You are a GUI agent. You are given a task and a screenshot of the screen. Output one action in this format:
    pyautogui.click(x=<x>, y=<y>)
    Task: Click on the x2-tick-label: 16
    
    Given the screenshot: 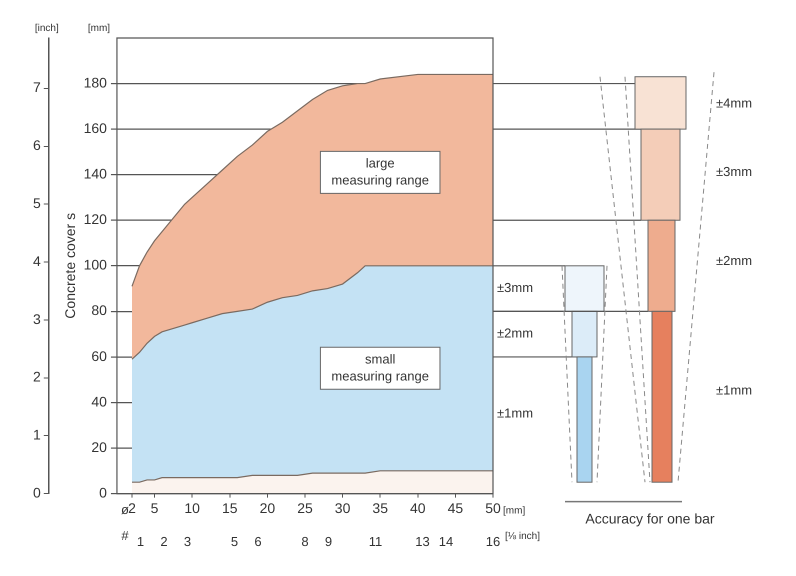 What is the action you would take?
    pyautogui.click(x=493, y=541)
    